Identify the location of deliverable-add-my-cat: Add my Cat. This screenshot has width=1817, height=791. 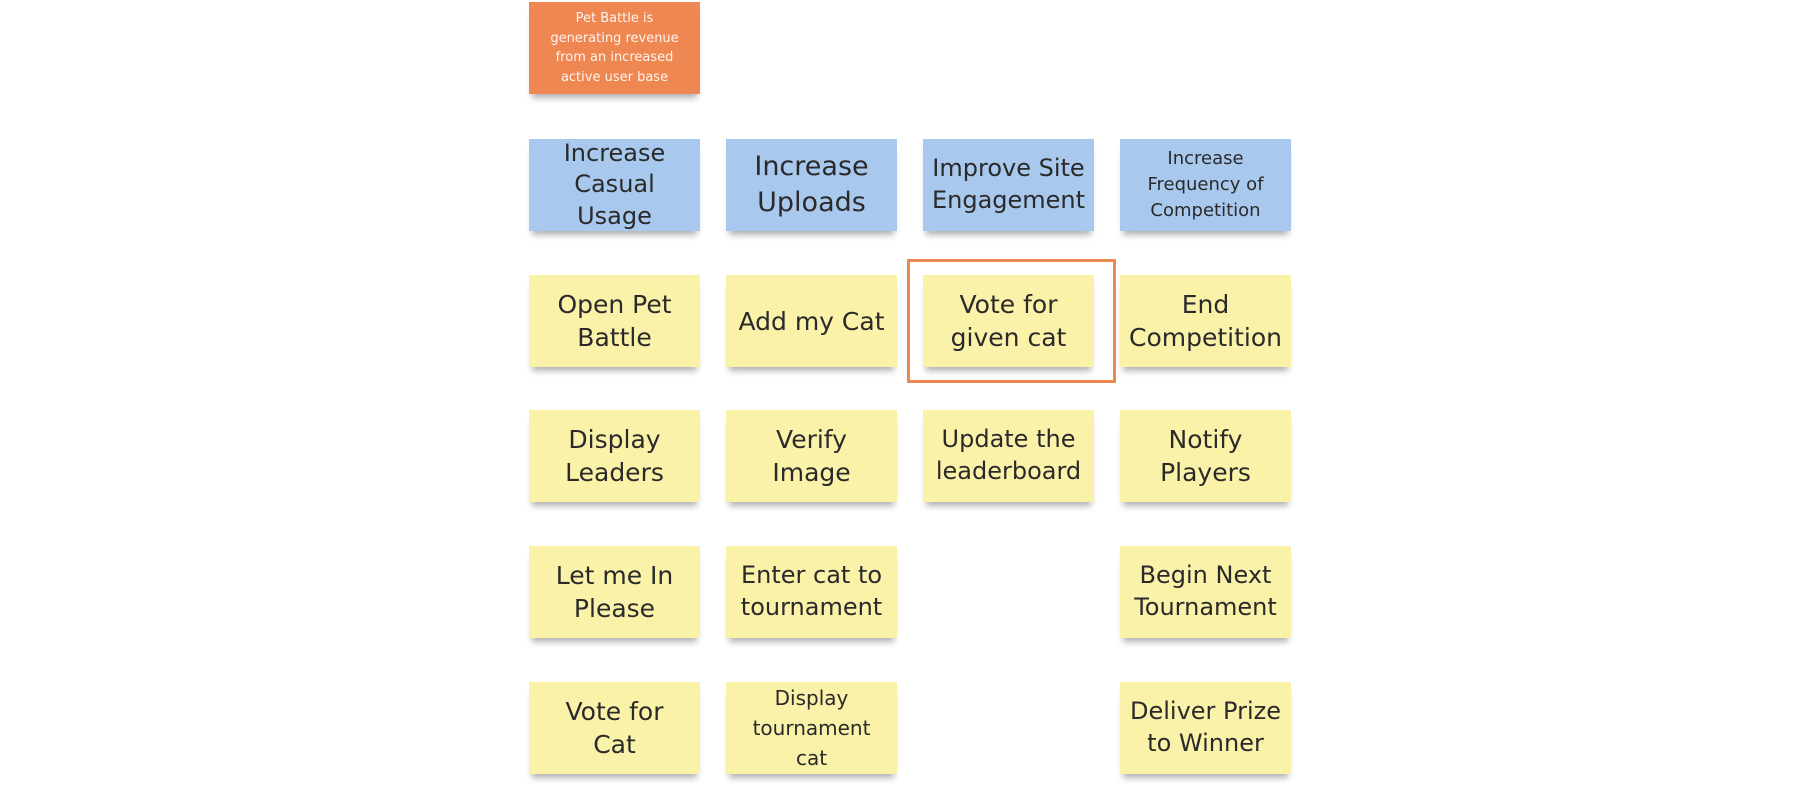
(811, 321).